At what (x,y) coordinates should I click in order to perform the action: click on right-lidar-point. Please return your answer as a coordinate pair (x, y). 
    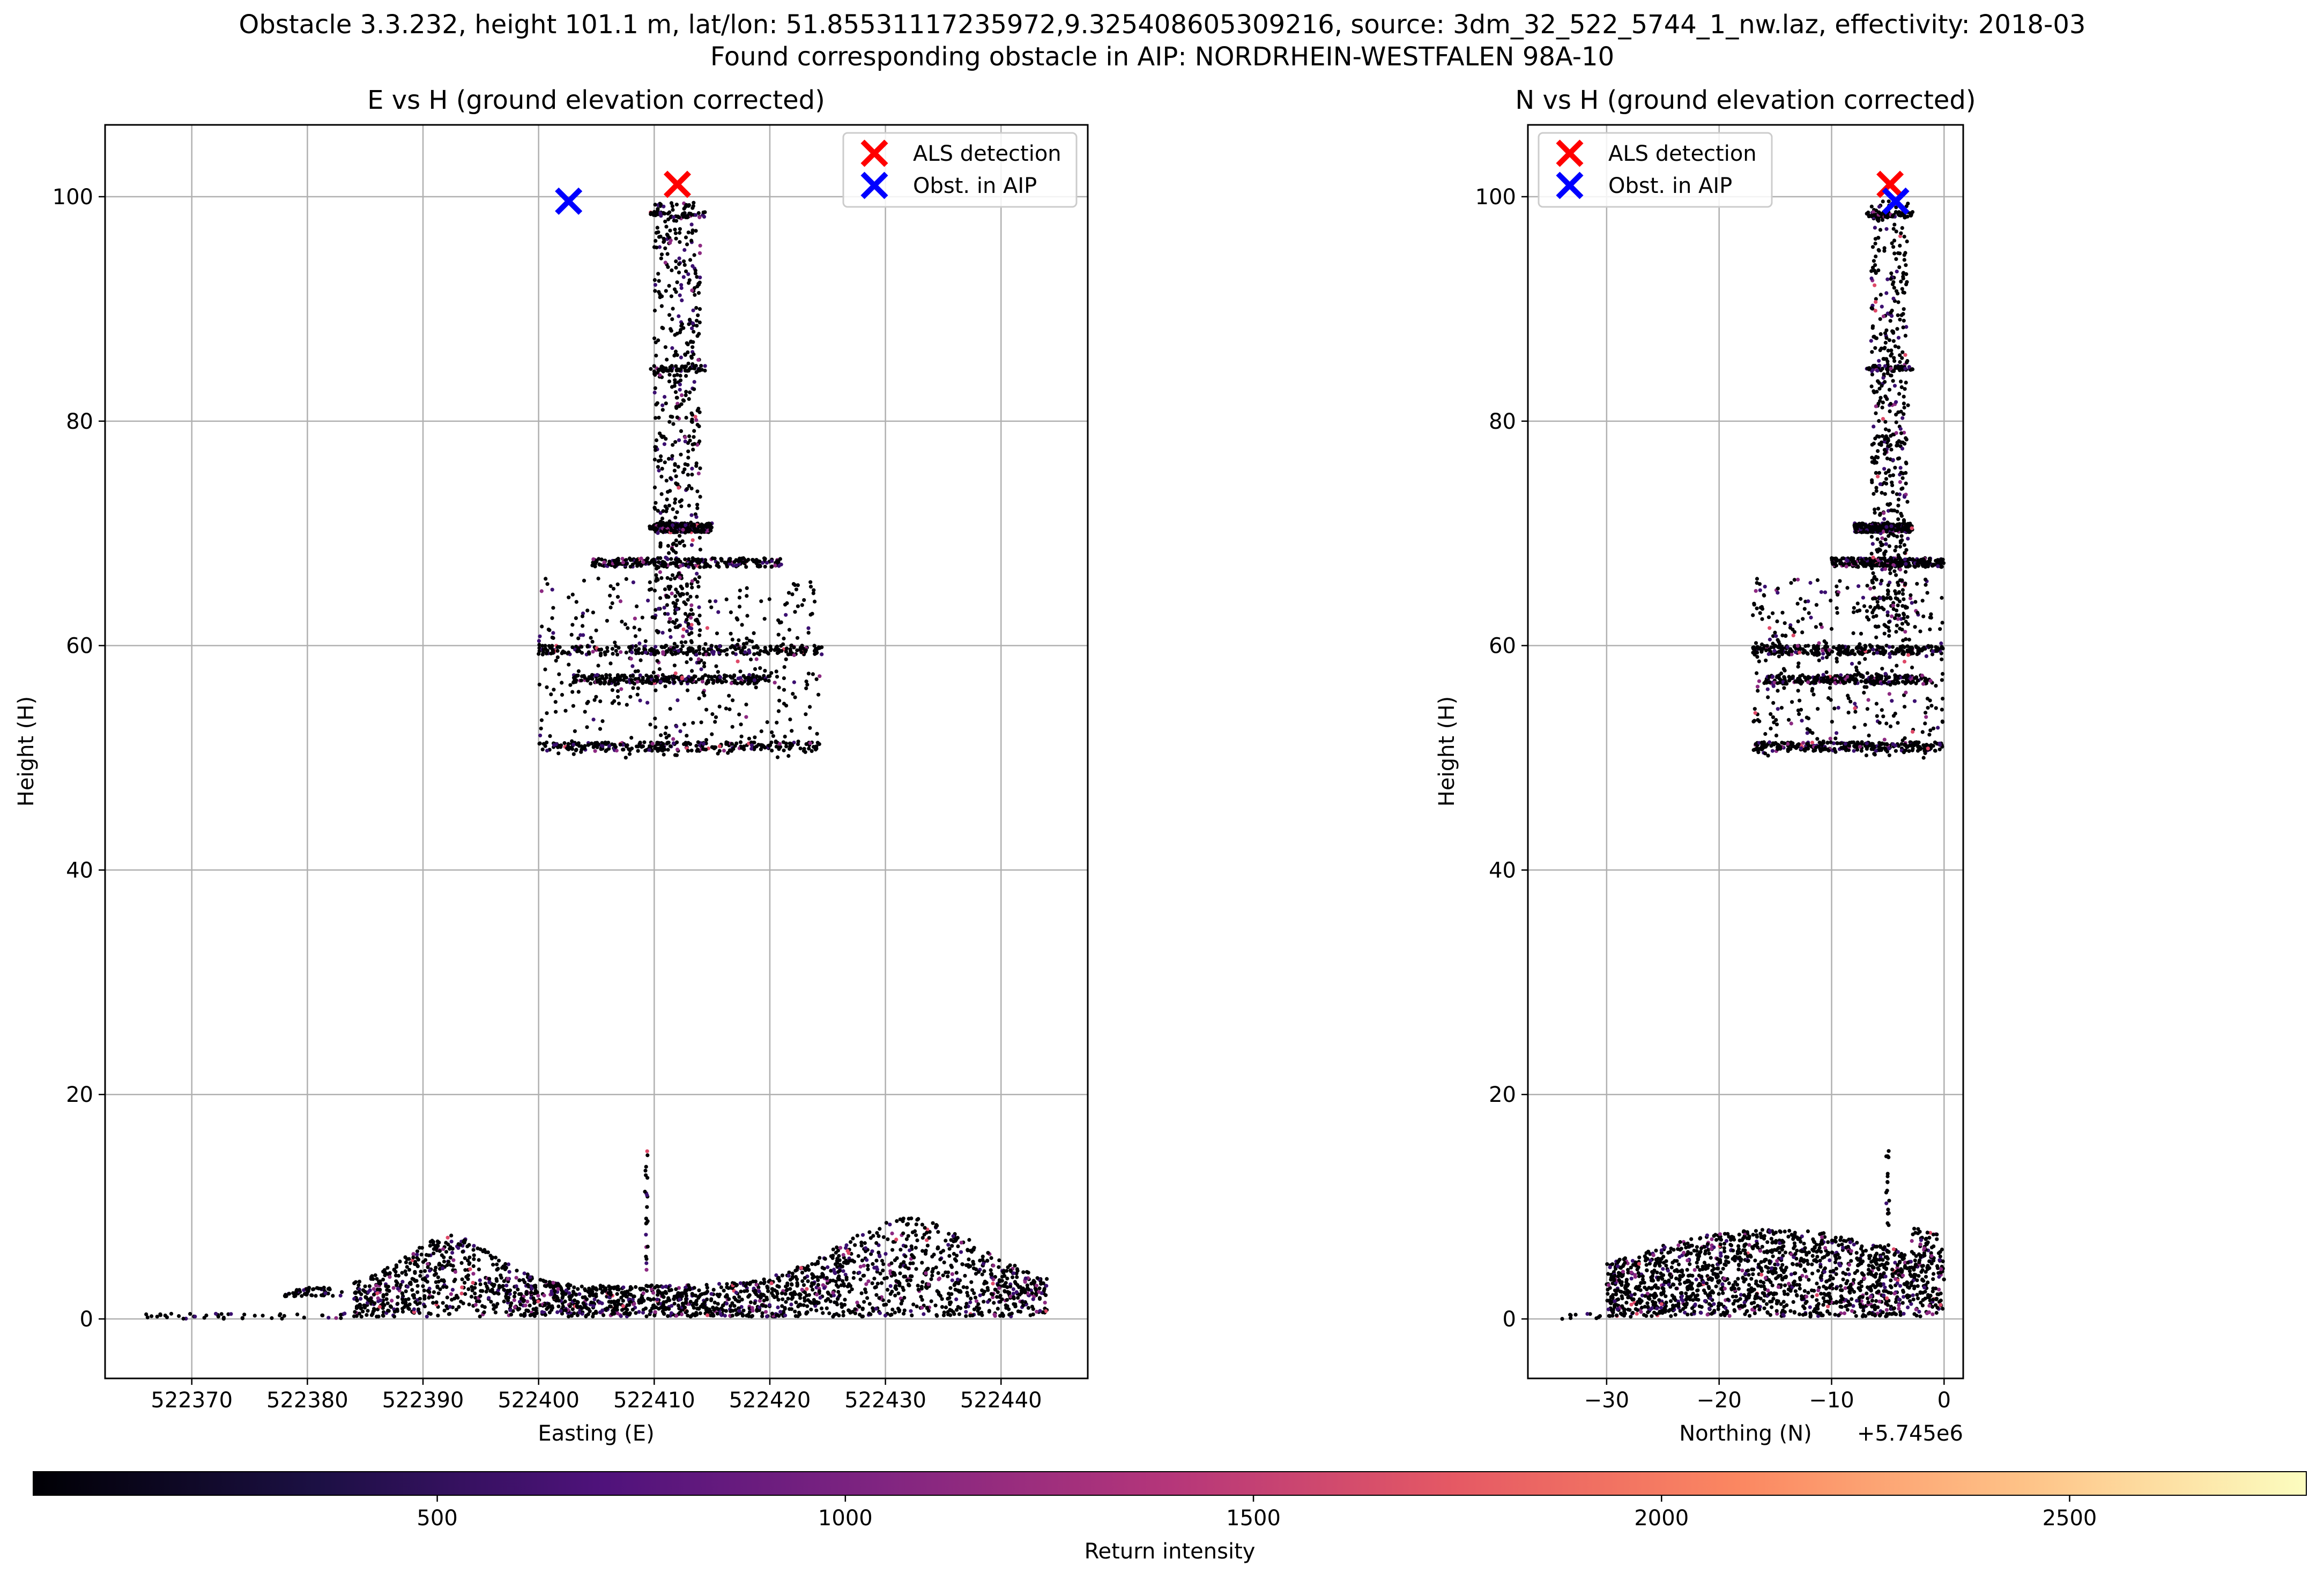
    Looking at the image, I should click on (1666, 1302).